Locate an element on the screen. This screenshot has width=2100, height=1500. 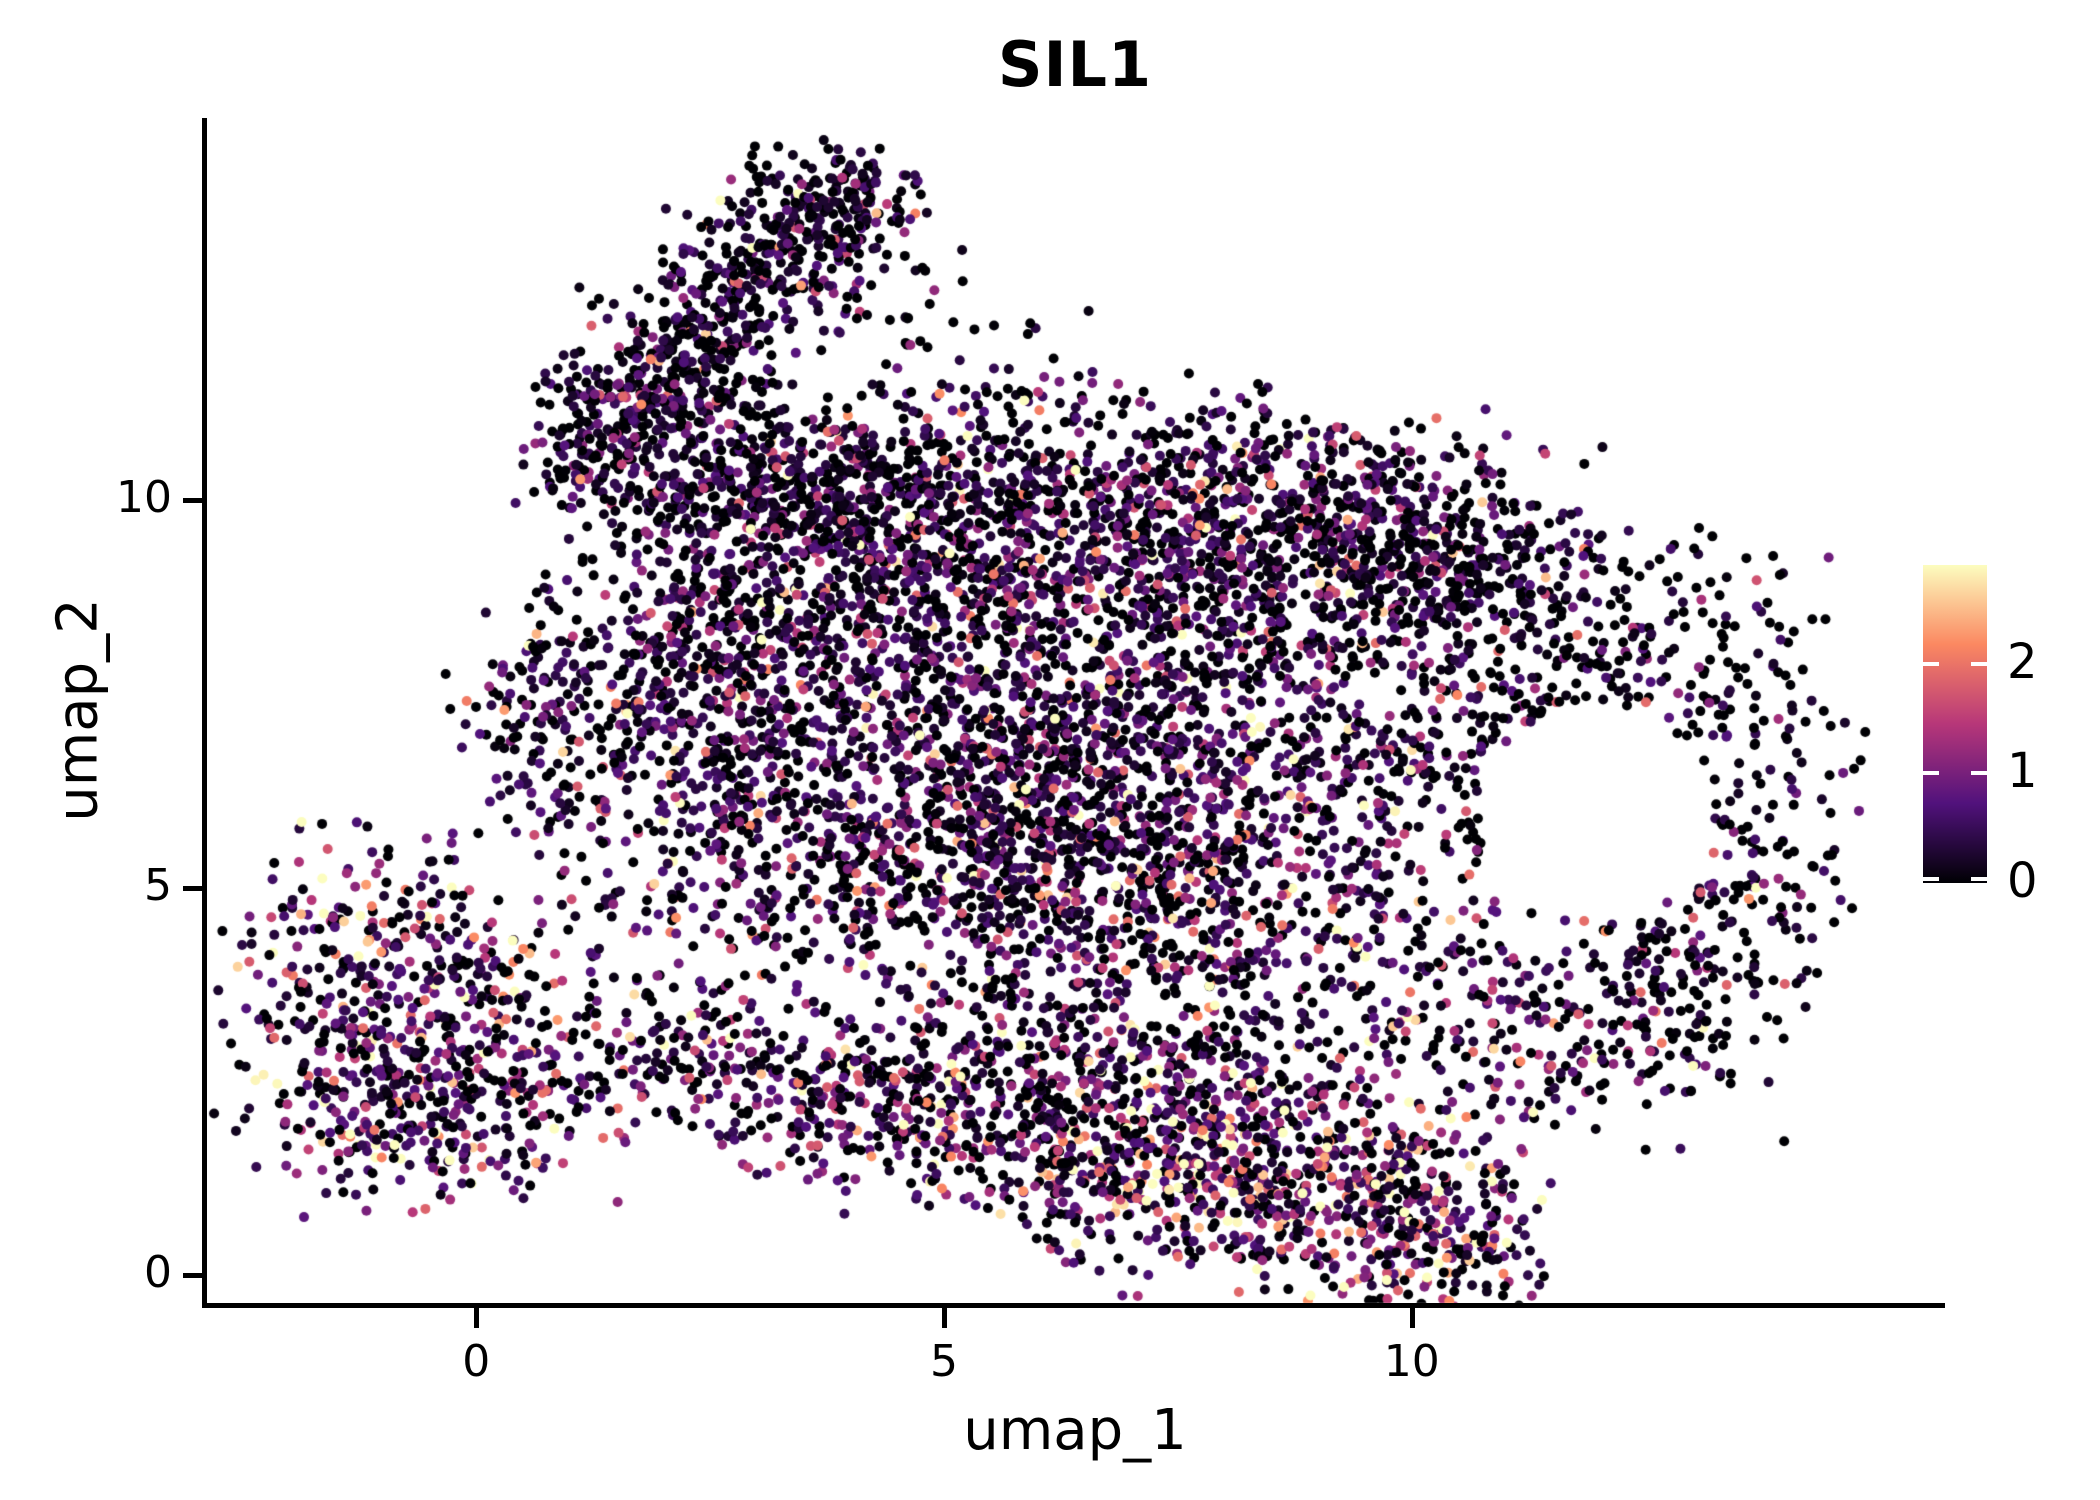
x-tick-label: 0 is located at coordinates (476, 1361).